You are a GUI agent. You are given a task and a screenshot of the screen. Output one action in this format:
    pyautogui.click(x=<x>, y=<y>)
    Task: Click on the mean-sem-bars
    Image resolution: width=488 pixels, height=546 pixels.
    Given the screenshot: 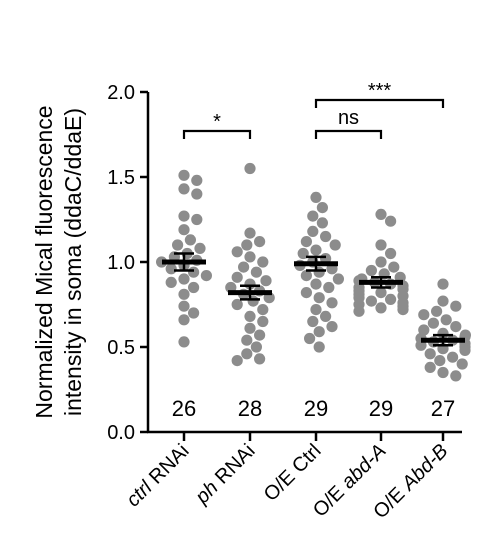 What is the action you would take?
    pyautogui.click(x=313, y=299)
    